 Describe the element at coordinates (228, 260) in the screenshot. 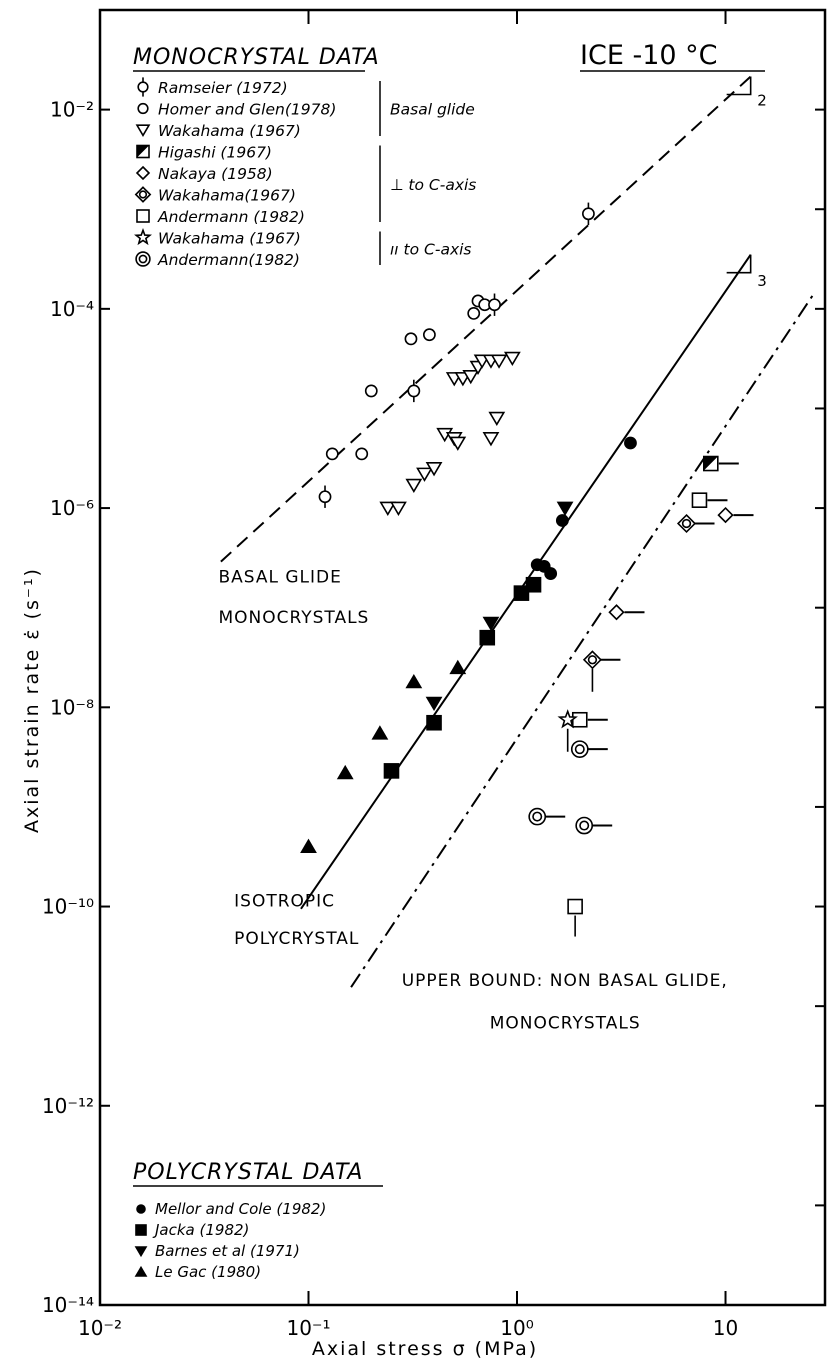

I see `legend-label: Andermann(1982)` at that location.